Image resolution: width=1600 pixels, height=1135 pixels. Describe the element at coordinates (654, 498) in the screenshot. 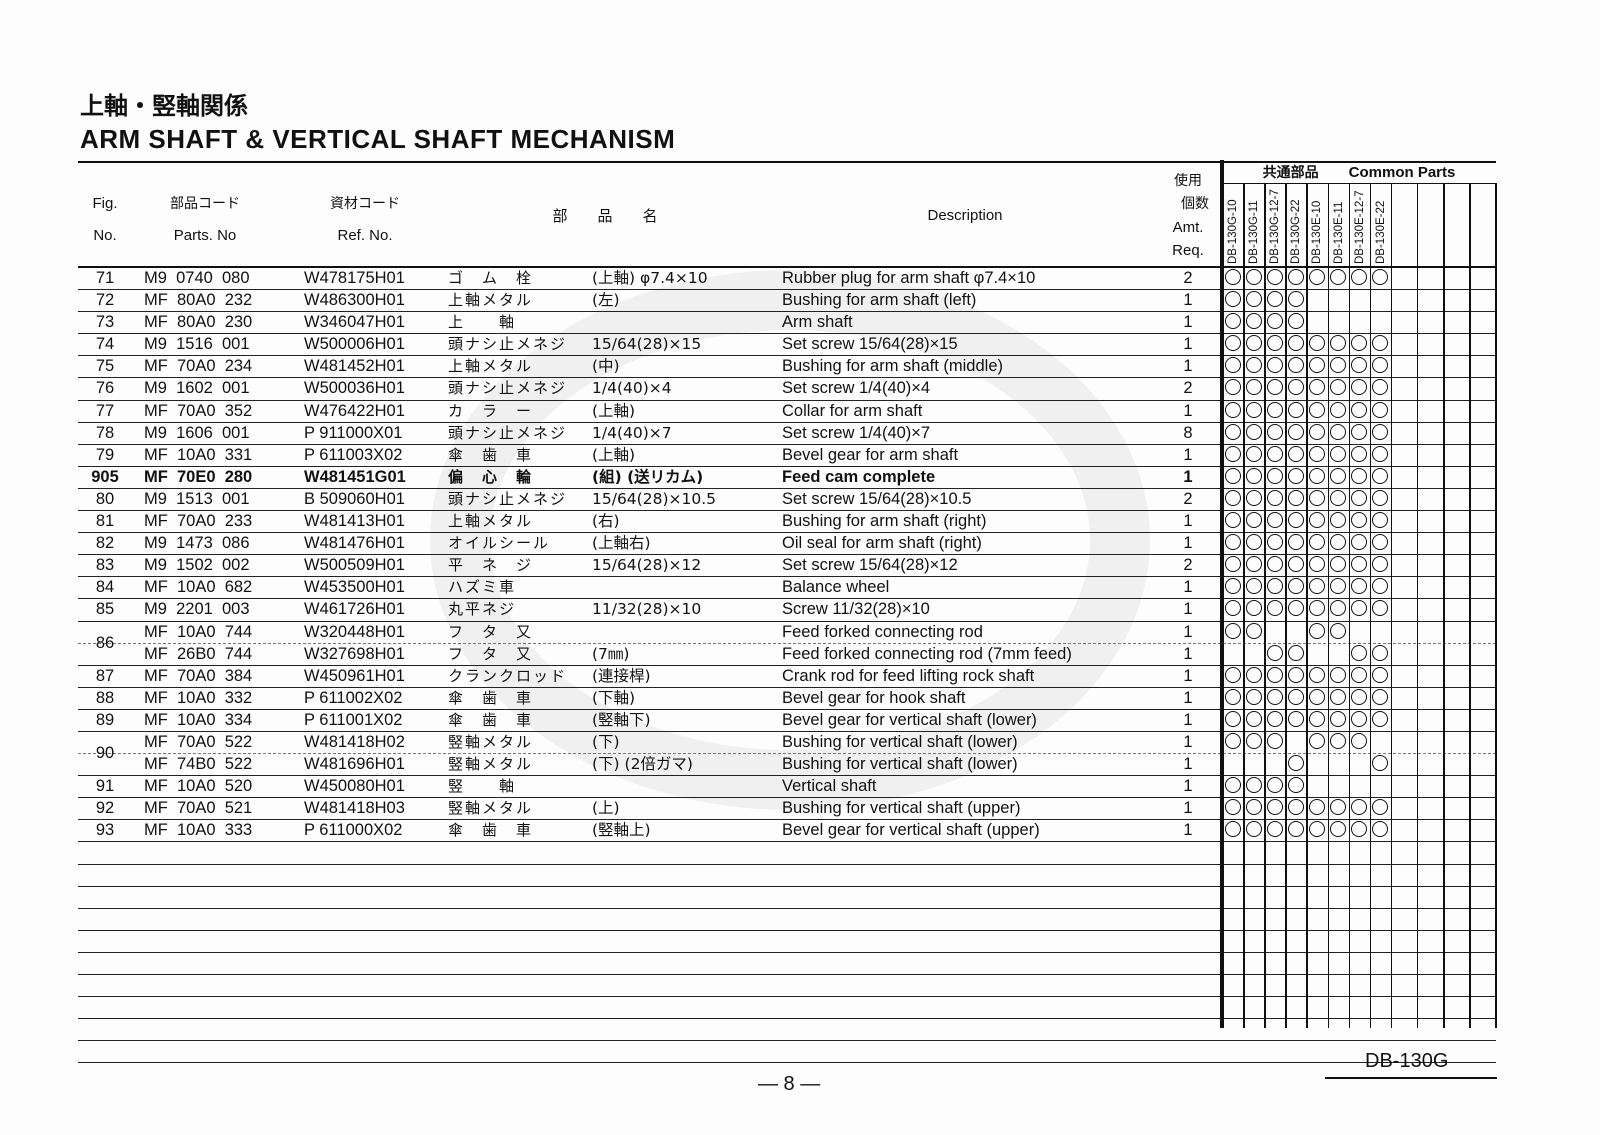

I see `cell-spec: 15/64(28)×10.5` at that location.